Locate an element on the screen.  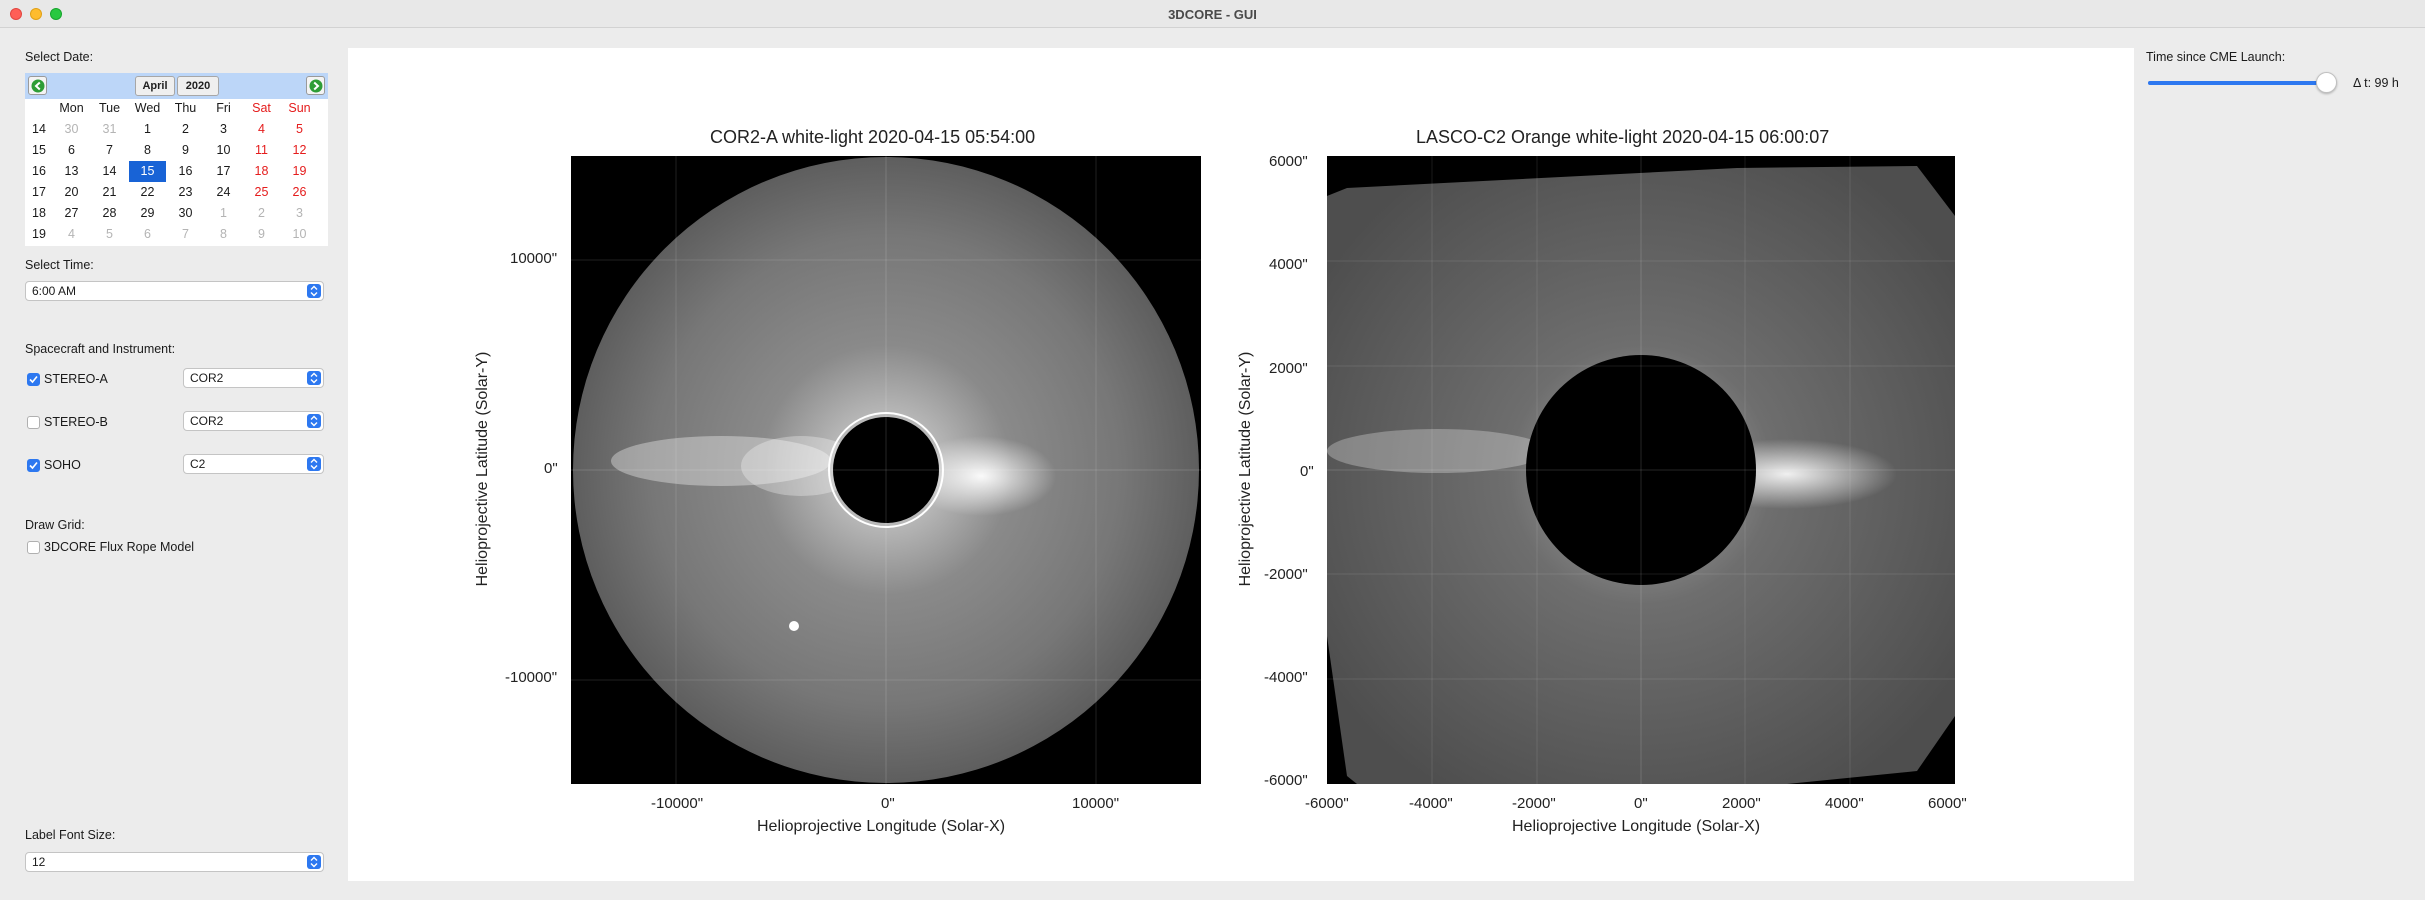
plot-1-ylabel: Helioprojective Latitude (Solar-Y) is located at coordinates (482, 469).